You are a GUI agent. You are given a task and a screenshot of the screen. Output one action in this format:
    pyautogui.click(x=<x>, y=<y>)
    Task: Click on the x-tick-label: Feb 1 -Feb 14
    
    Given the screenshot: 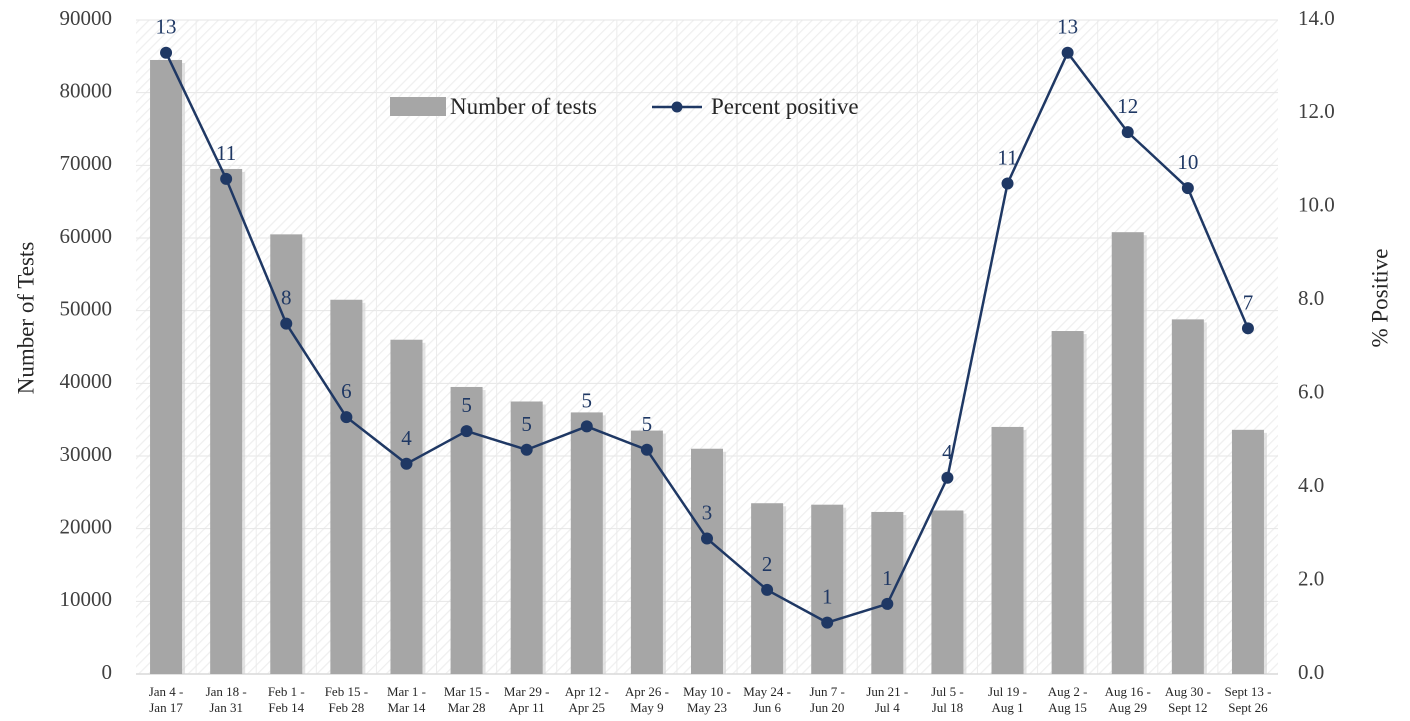 What is the action you would take?
    pyautogui.click(x=286, y=699)
    